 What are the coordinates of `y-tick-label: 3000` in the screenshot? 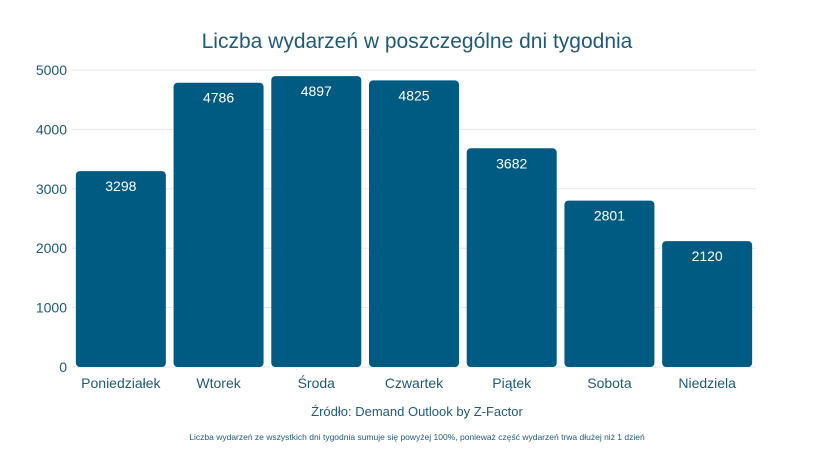 It's located at (51, 189).